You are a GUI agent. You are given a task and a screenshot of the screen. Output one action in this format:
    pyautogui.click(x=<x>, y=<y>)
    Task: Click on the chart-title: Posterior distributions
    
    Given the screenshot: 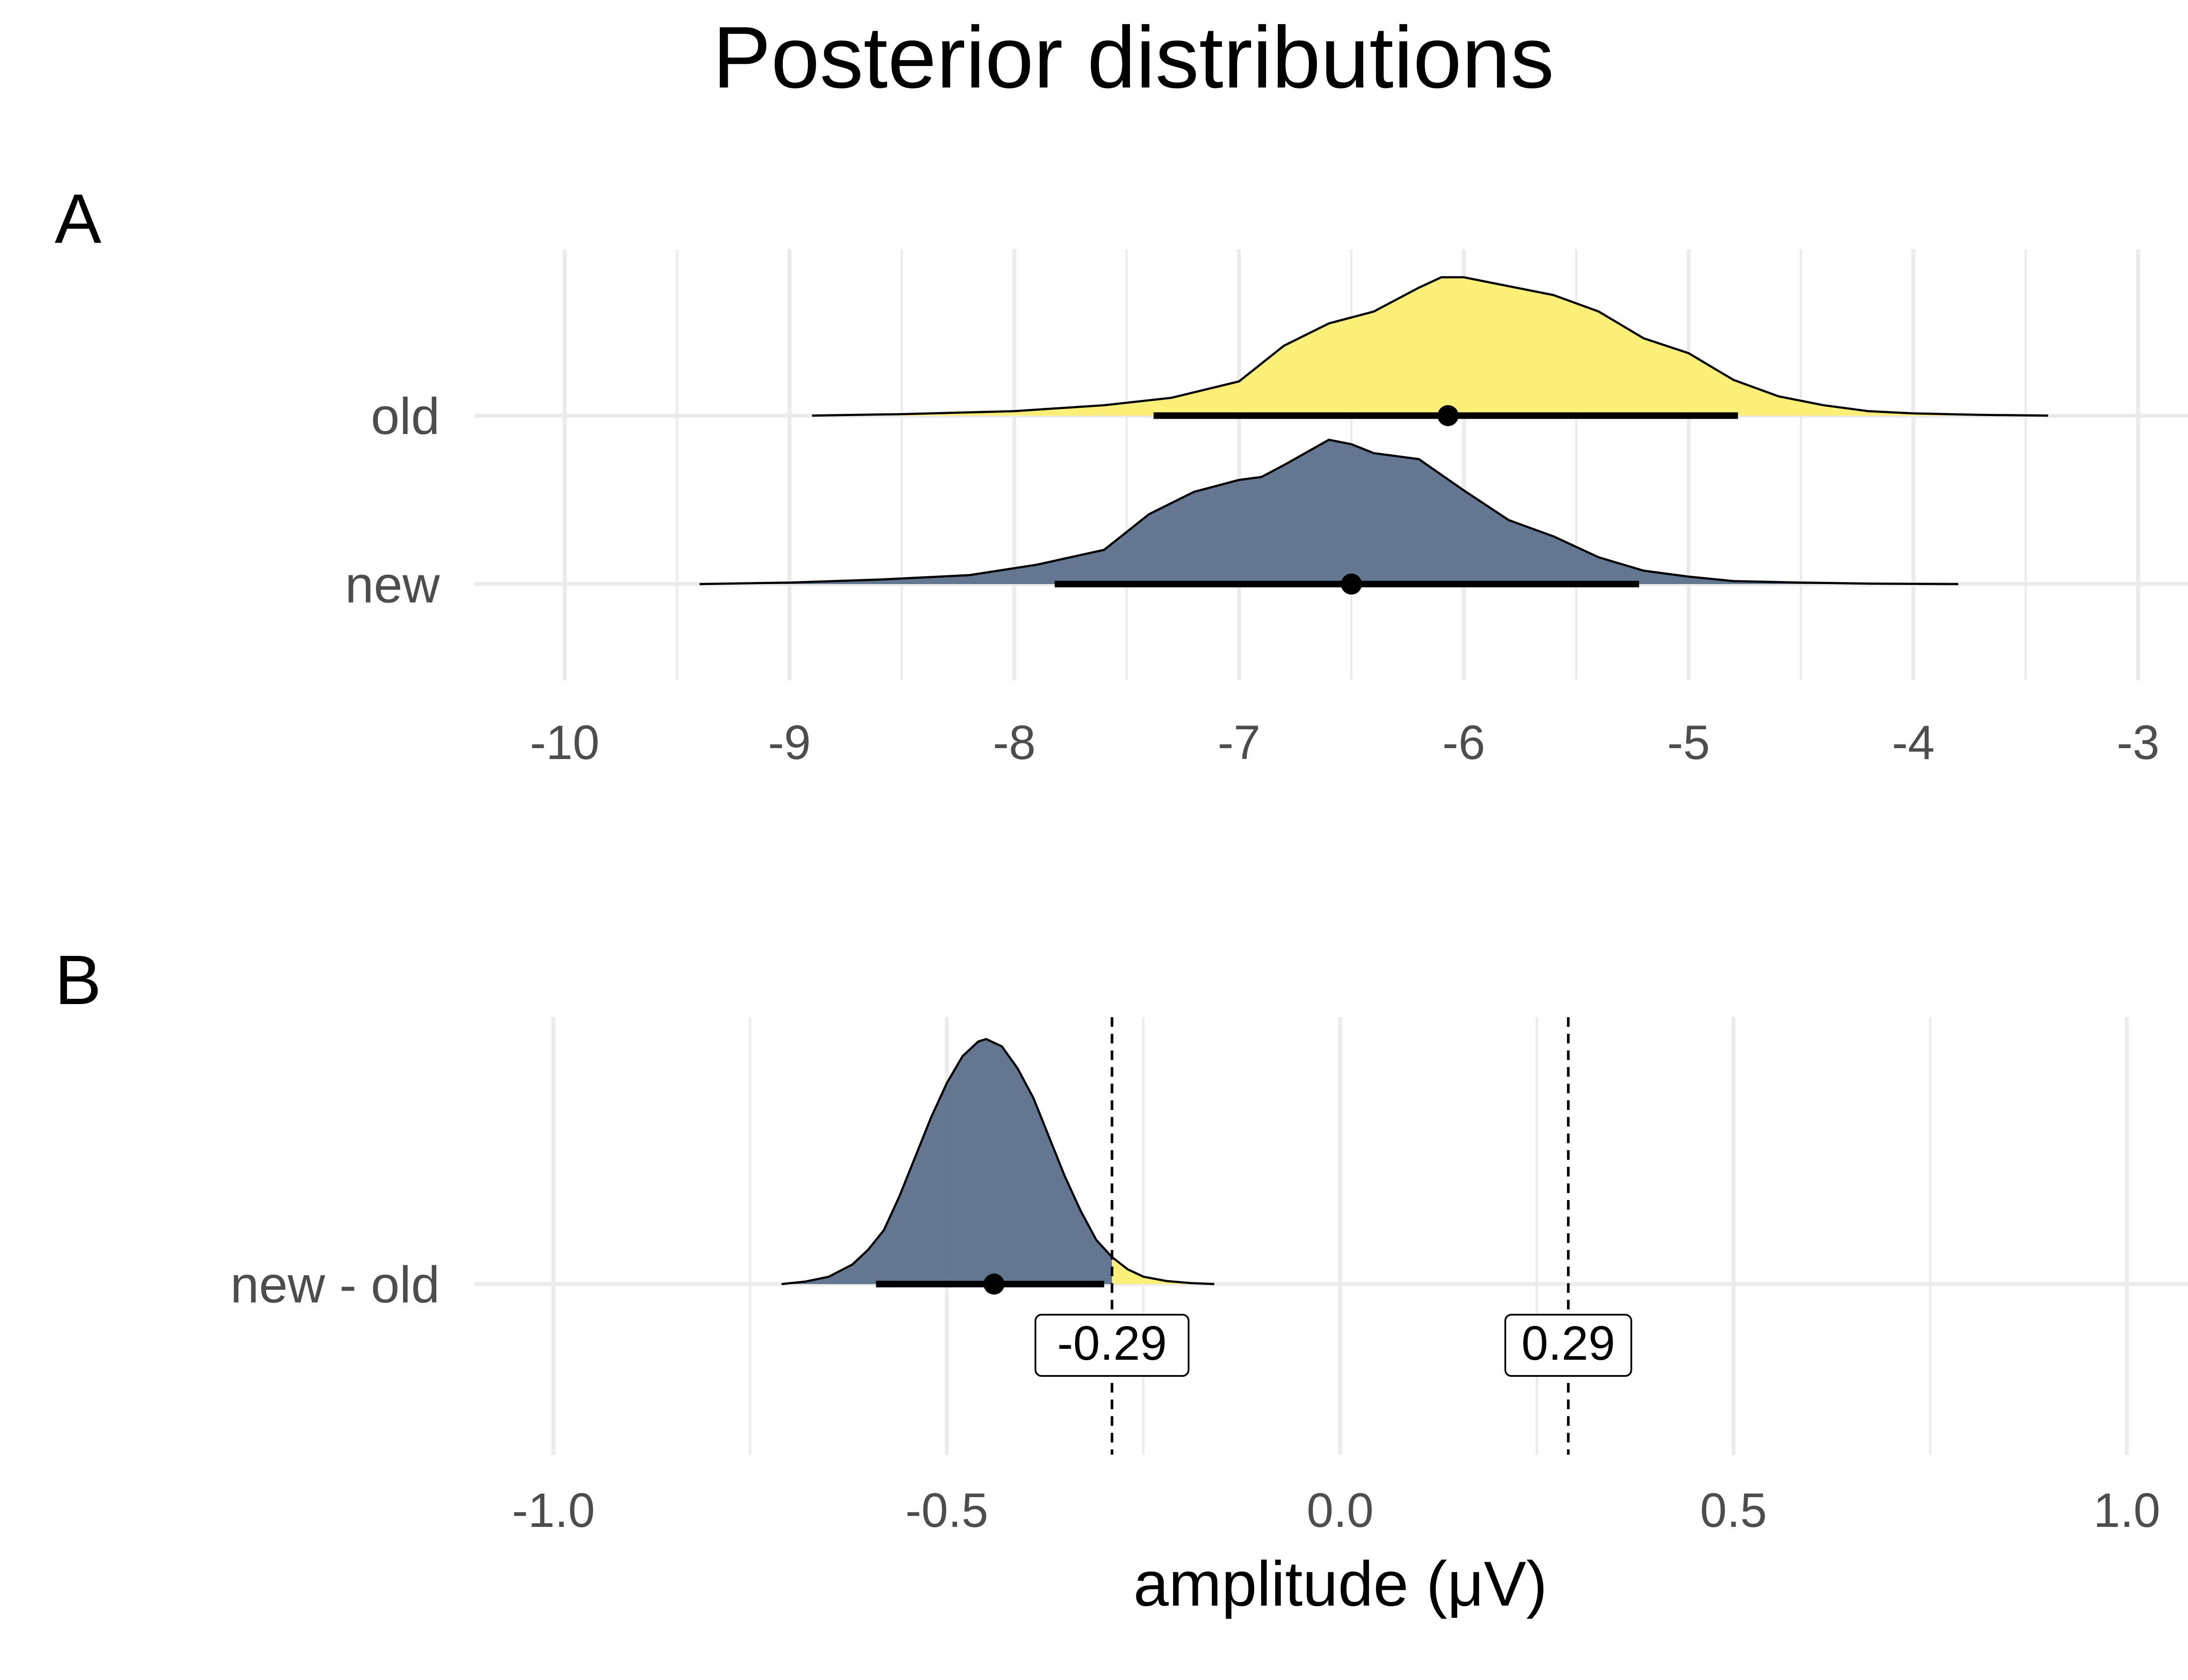 What is the action you would take?
    pyautogui.click(x=1133, y=57)
    